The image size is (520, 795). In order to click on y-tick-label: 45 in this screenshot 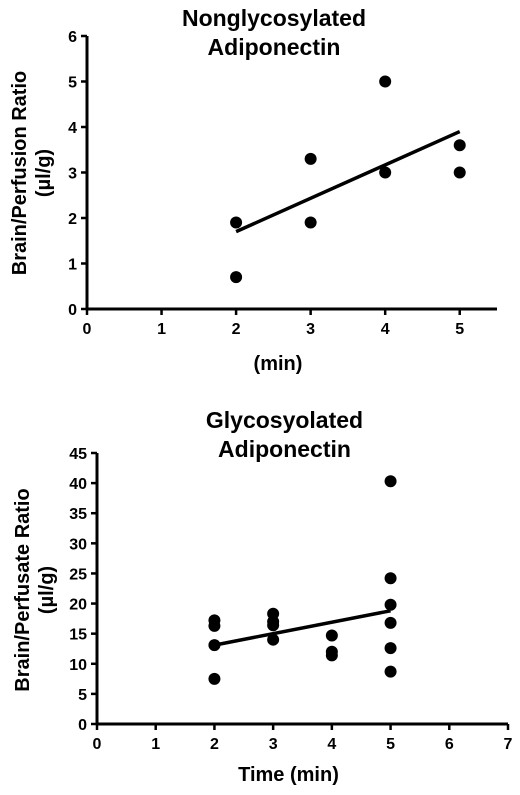, I will do `click(78, 454)`.